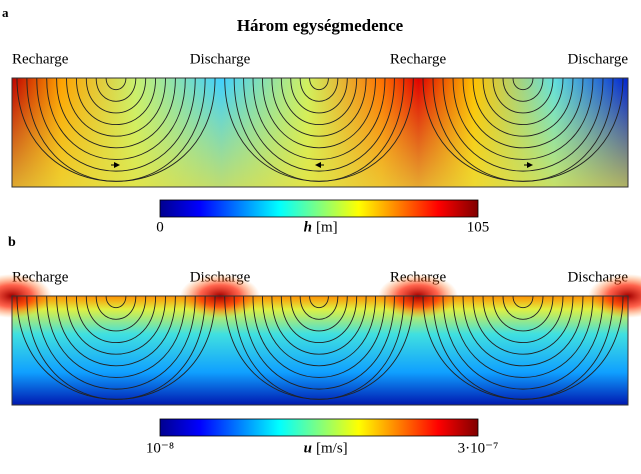 The width and height of the screenshot is (641, 474). What do you see at coordinates (160, 448) in the screenshot?
I see `colorbar-min: 10⁻⁸` at bounding box center [160, 448].